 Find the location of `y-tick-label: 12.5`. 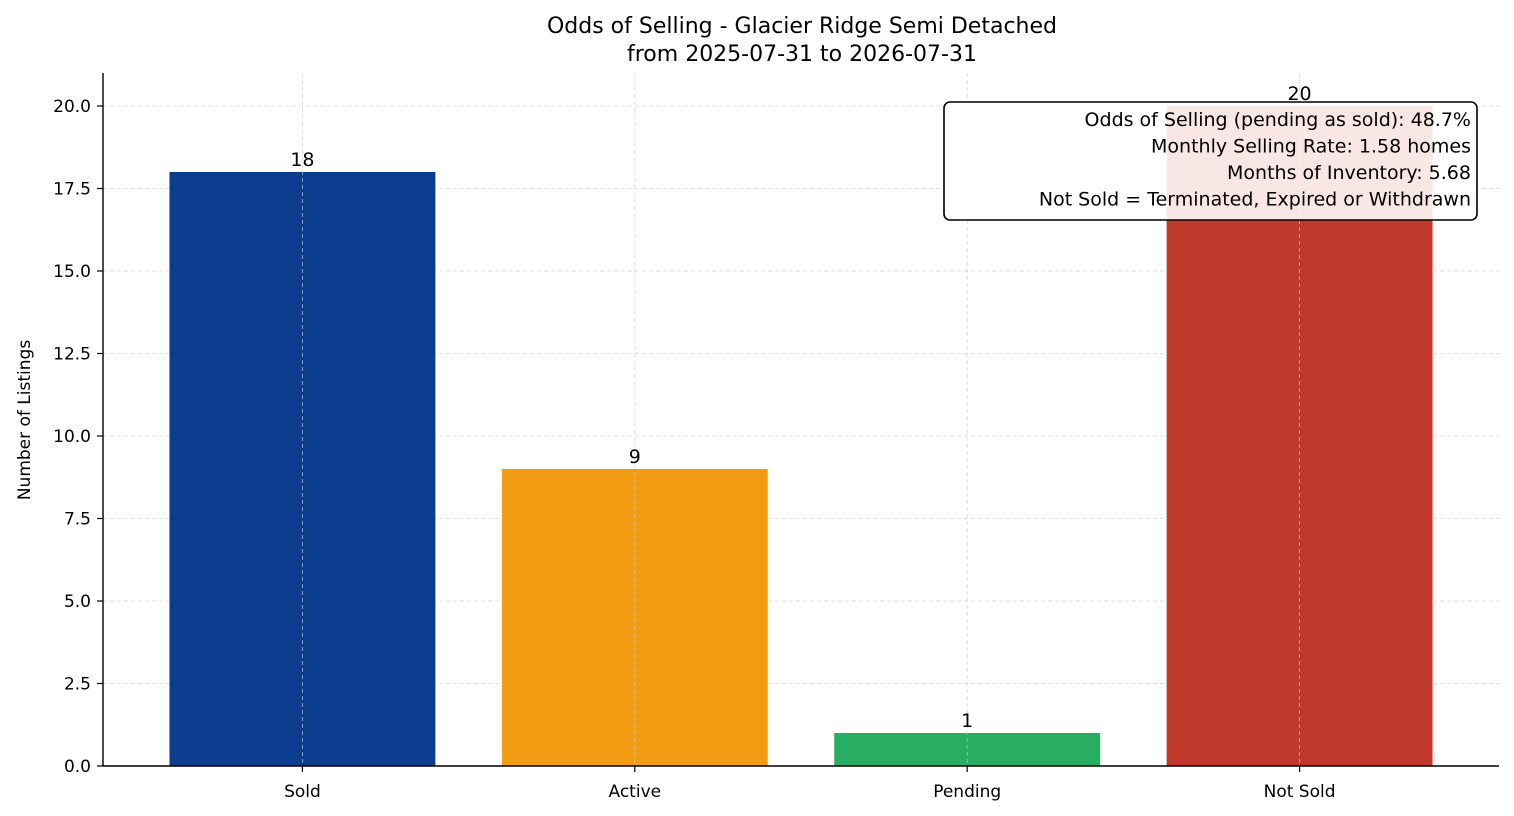

y-tick-label: 12.5 is located at coordinates (72, 355).